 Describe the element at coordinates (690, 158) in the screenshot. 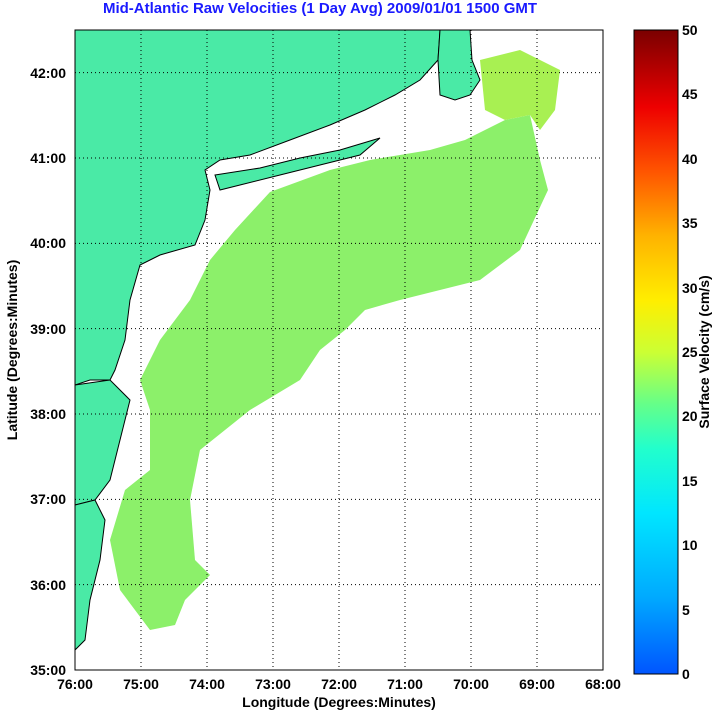

I see `colorbar-tick-label: 40` at that location.